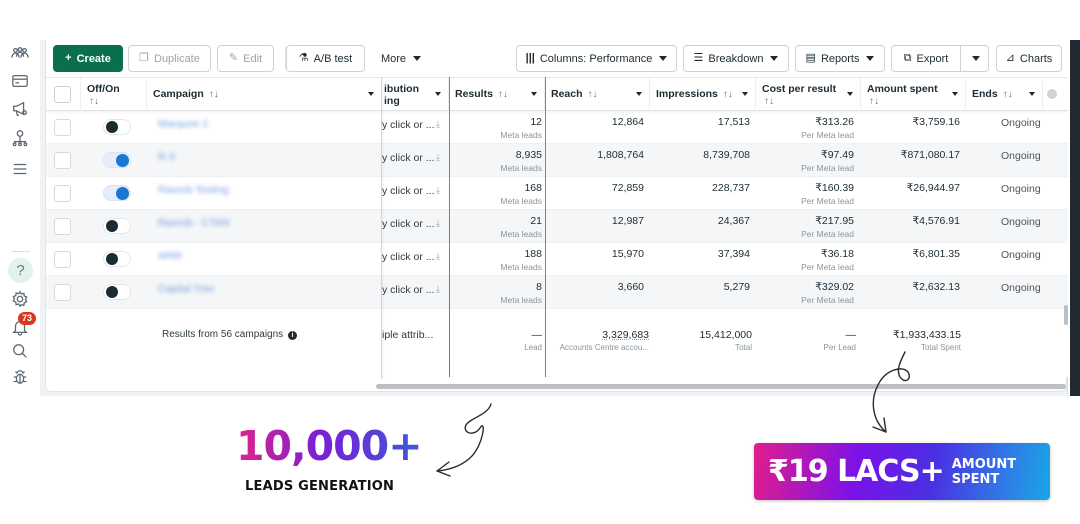 This screenshot has width=1080, height=524. Describe the element at coordinates (166, 157) in the screenshot. I see `campaign-name-link: R-3` at that location.